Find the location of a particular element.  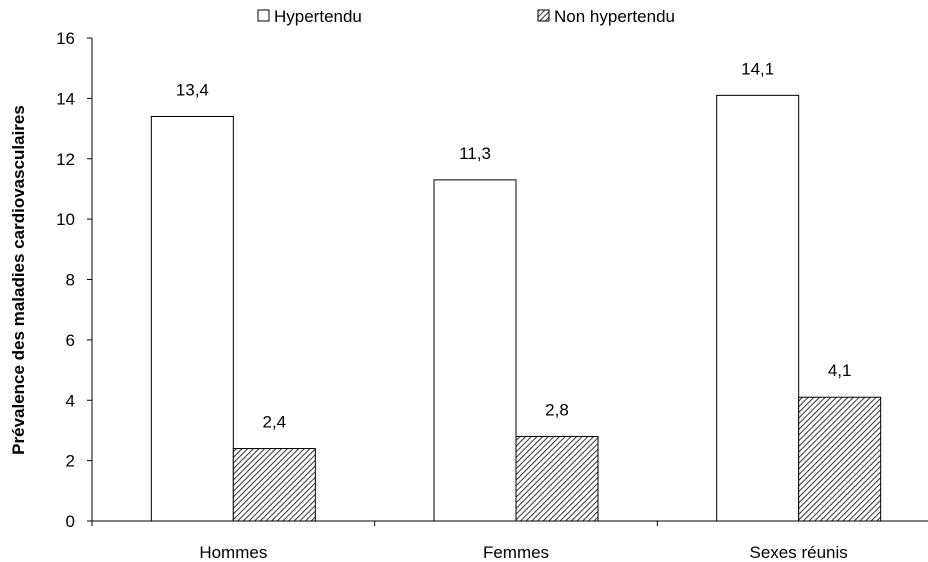

data-label-hypertendu: 14,1 is located at coordinates (757, 68).